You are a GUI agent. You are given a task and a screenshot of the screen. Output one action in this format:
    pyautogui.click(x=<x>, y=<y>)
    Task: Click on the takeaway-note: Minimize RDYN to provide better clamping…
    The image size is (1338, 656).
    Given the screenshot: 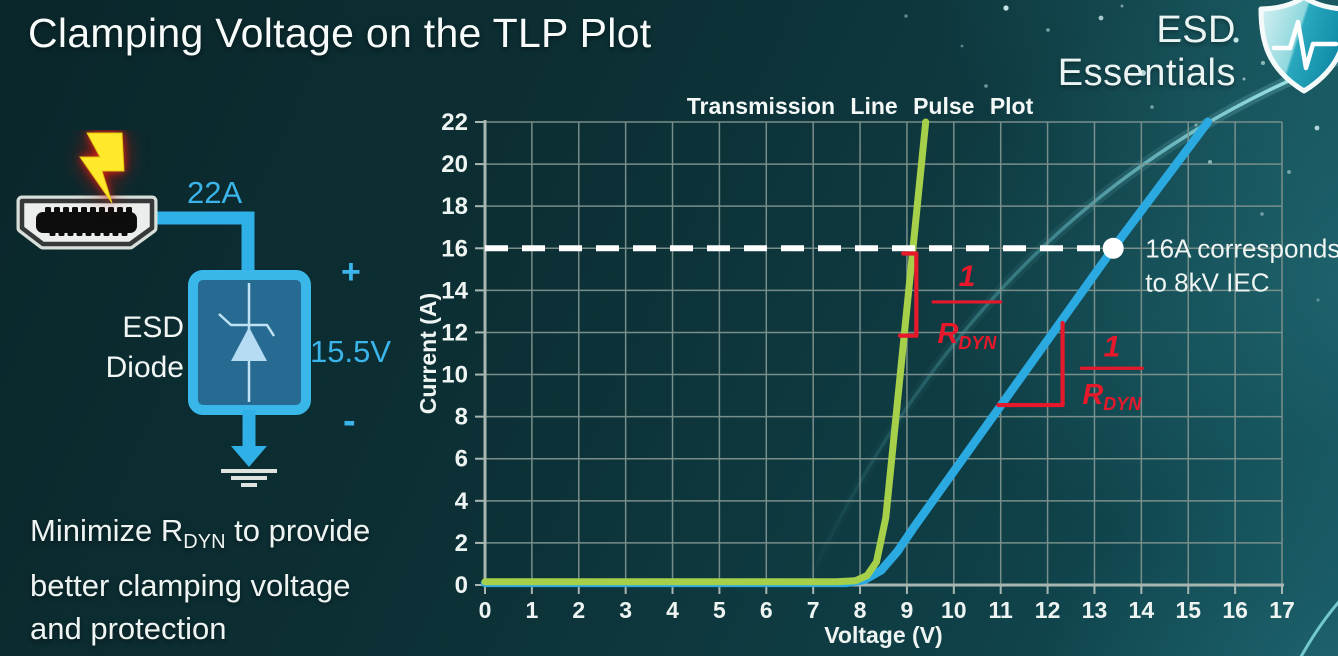 What is the action you would take?
    pyautogui.click(x=200, y=579)
    